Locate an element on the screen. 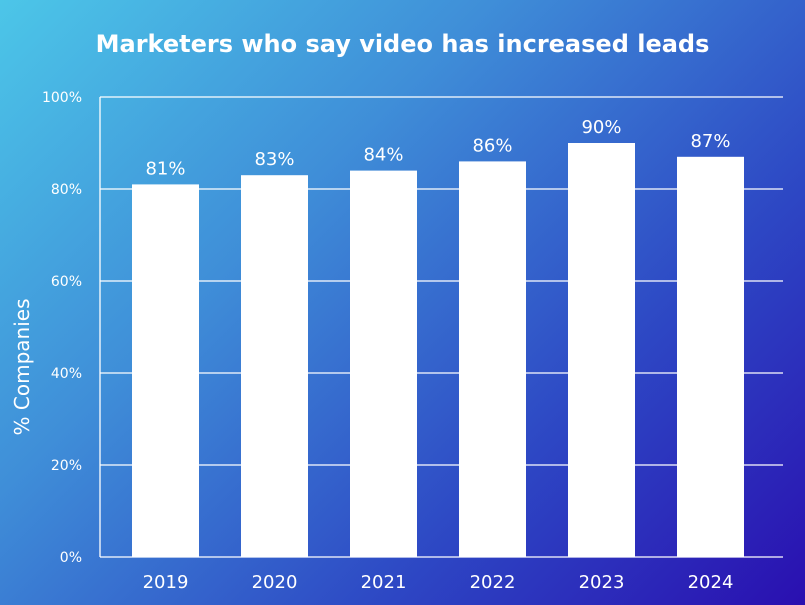 This screenshot has width=805, height=605. data-label: 86% is located at coordinates (492, 145).